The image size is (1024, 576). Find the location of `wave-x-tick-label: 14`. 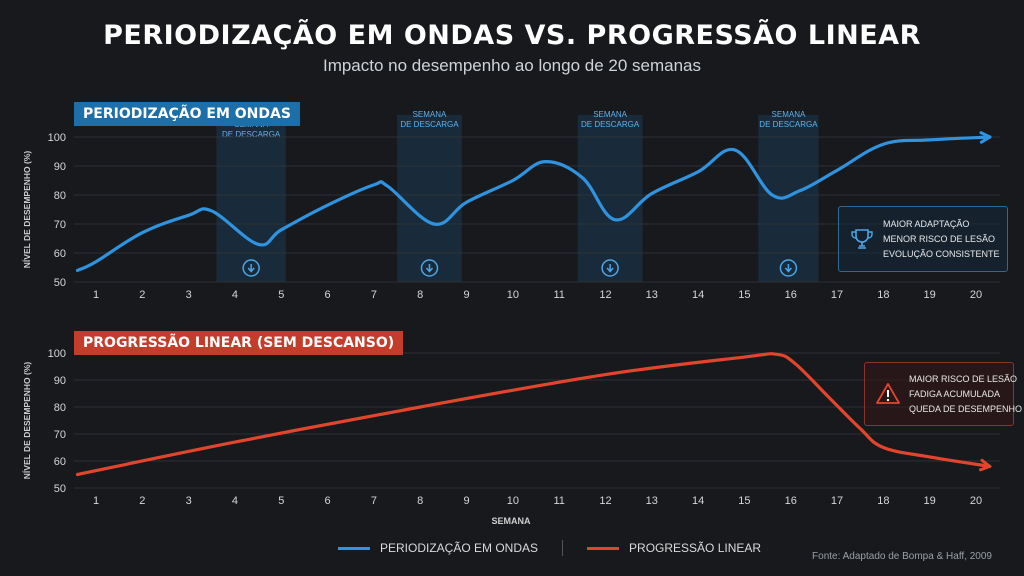

wave-x-tick-label: 14 is located at coordinates (698, 295).